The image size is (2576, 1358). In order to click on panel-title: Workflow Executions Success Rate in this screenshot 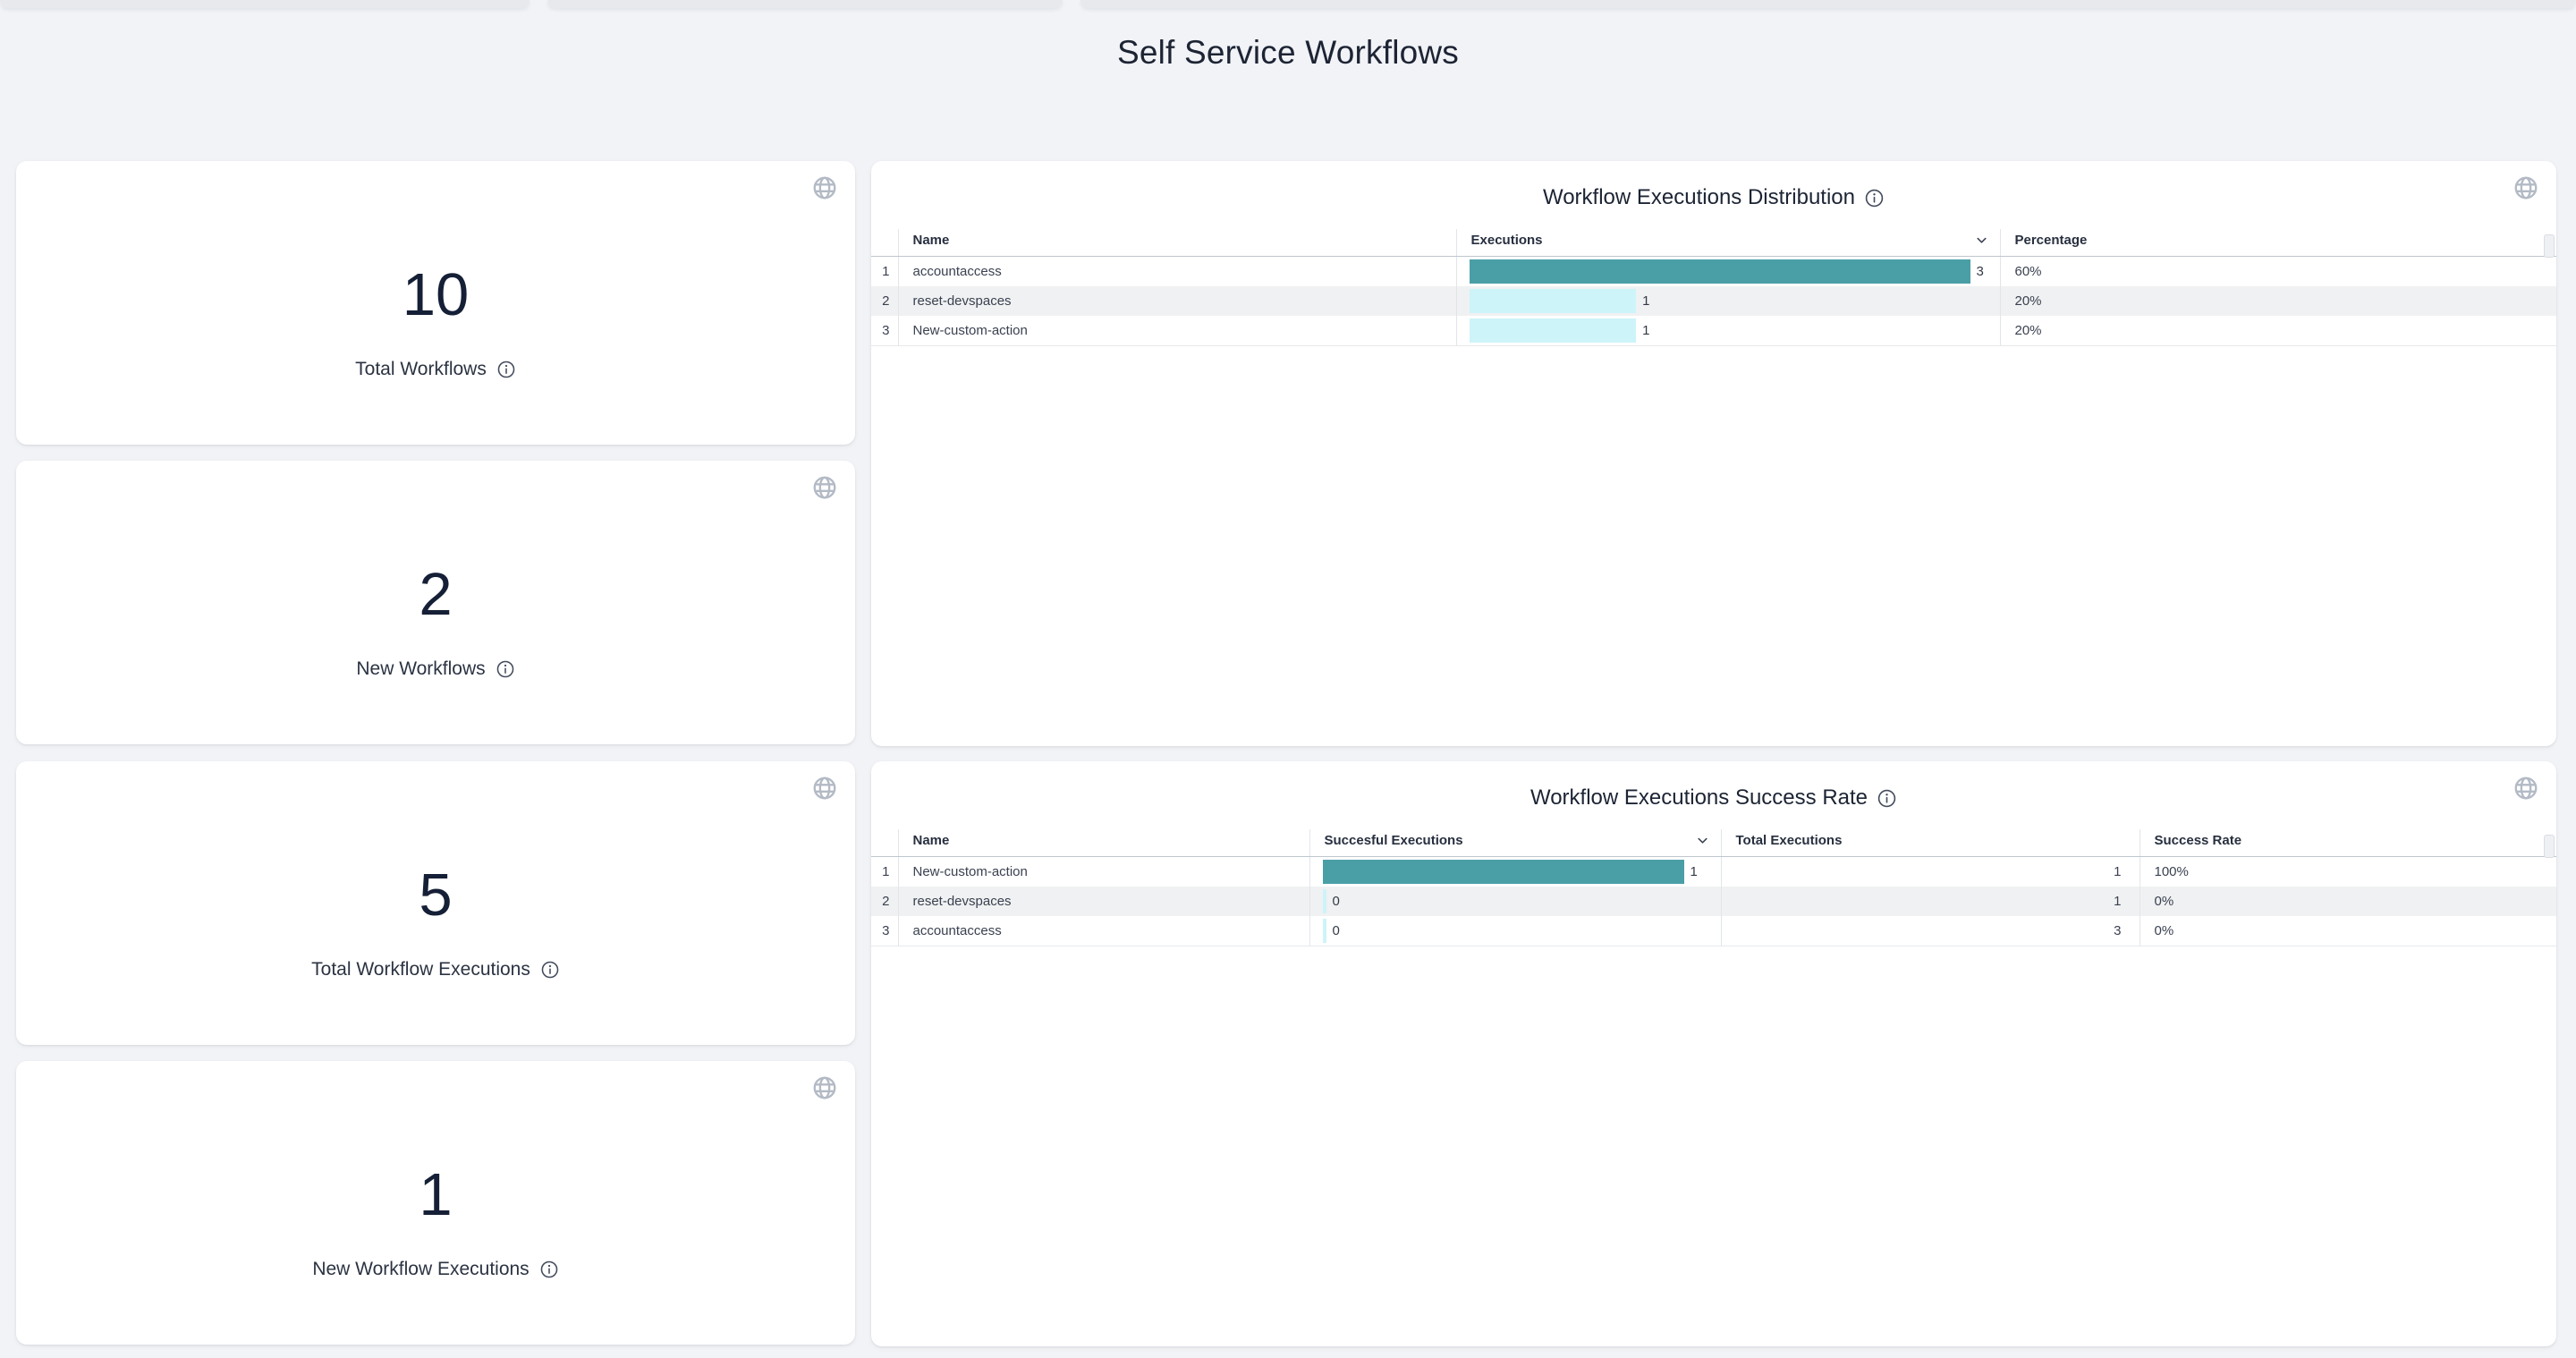, I will do `click(1699, 797)`.